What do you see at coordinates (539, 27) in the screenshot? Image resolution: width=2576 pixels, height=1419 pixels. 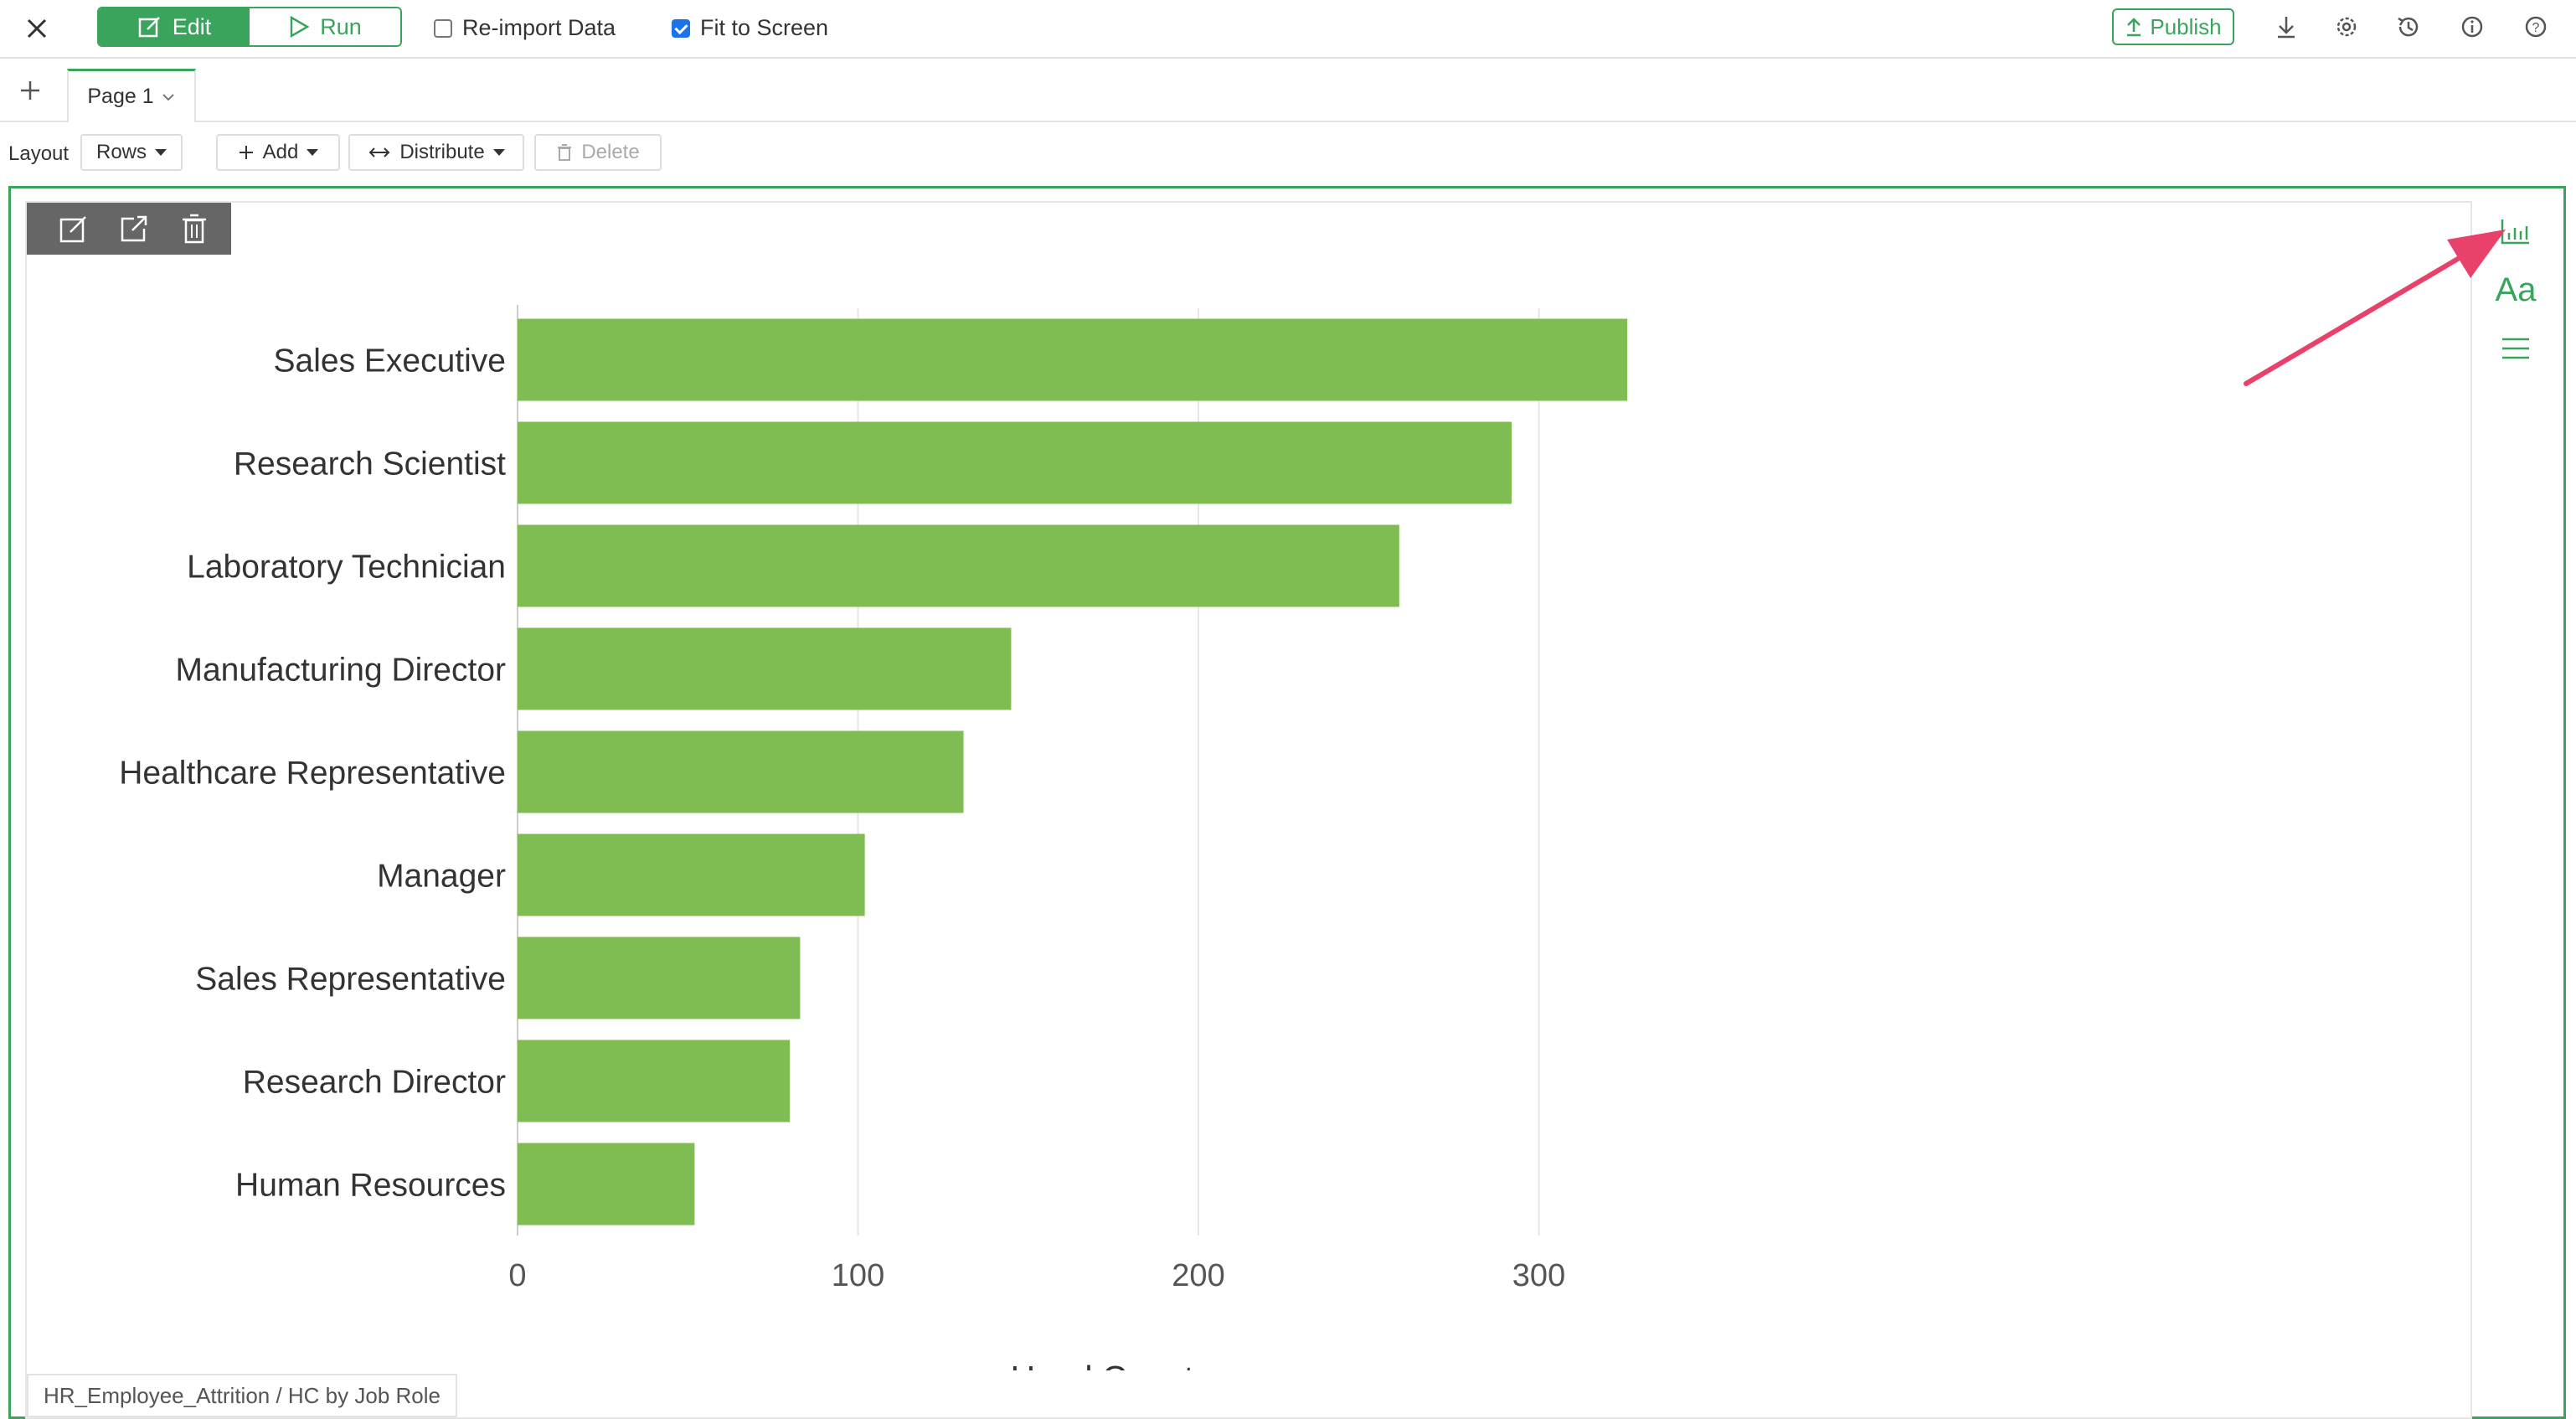 I see `reimport-label: Re-import Data` at bounding box center [539, 27].